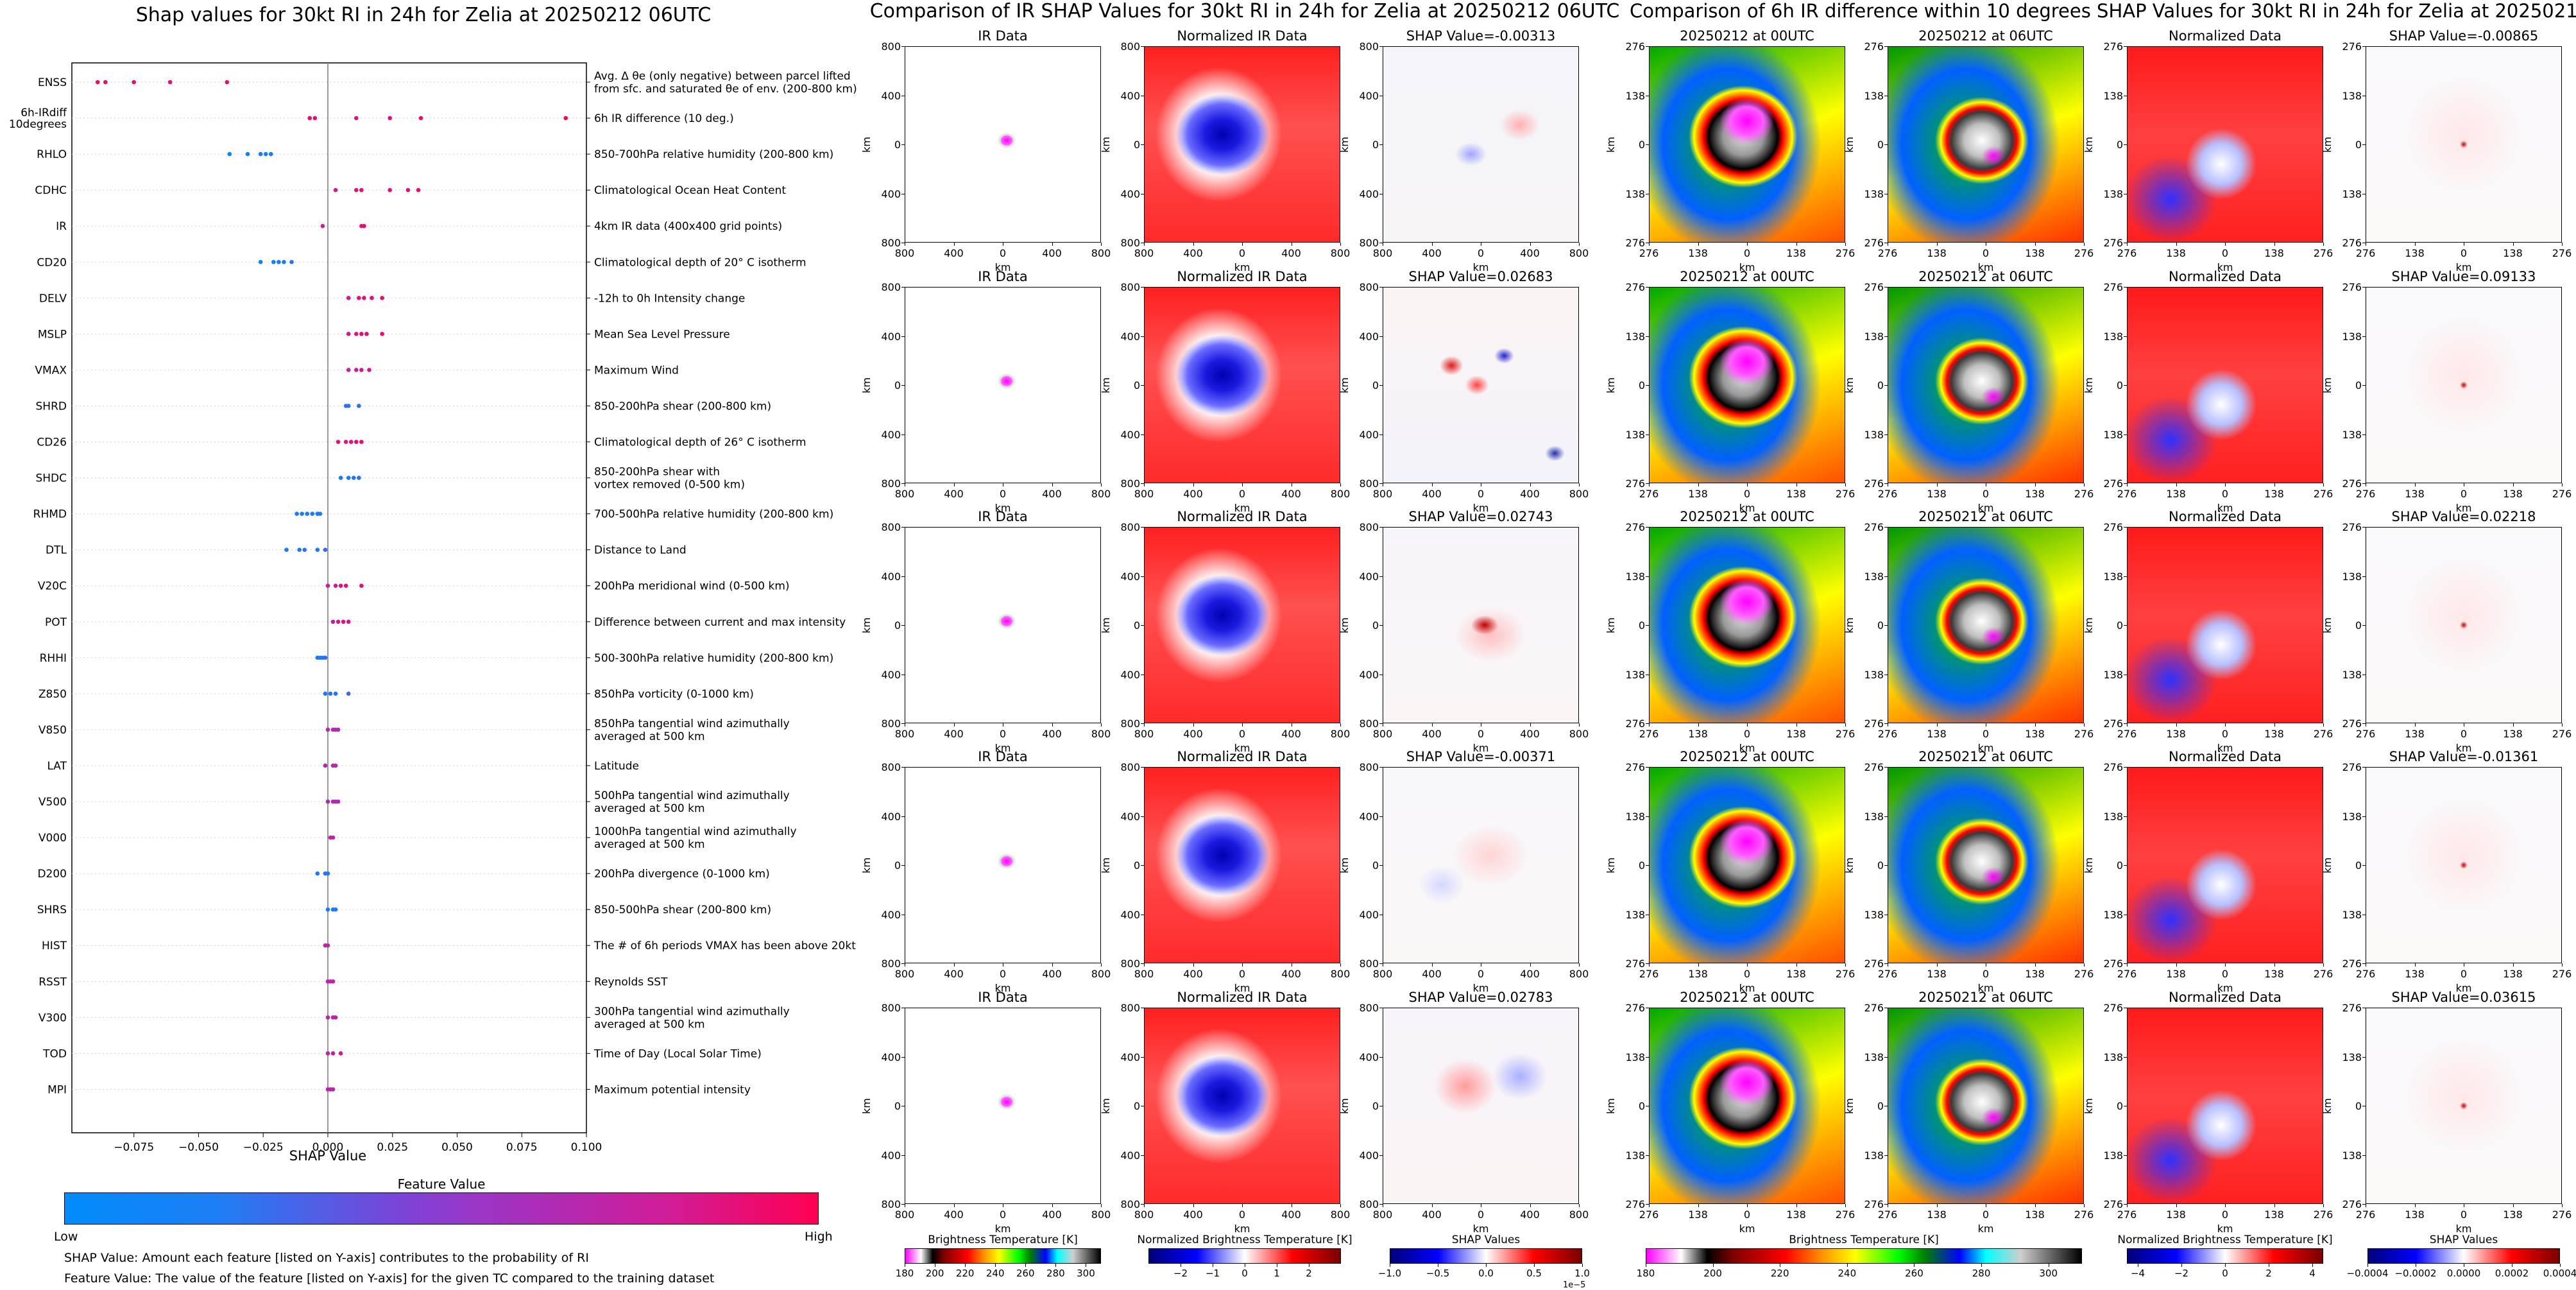  I want to click on colorbar-tick-label: −1, so click(1212, 1273).